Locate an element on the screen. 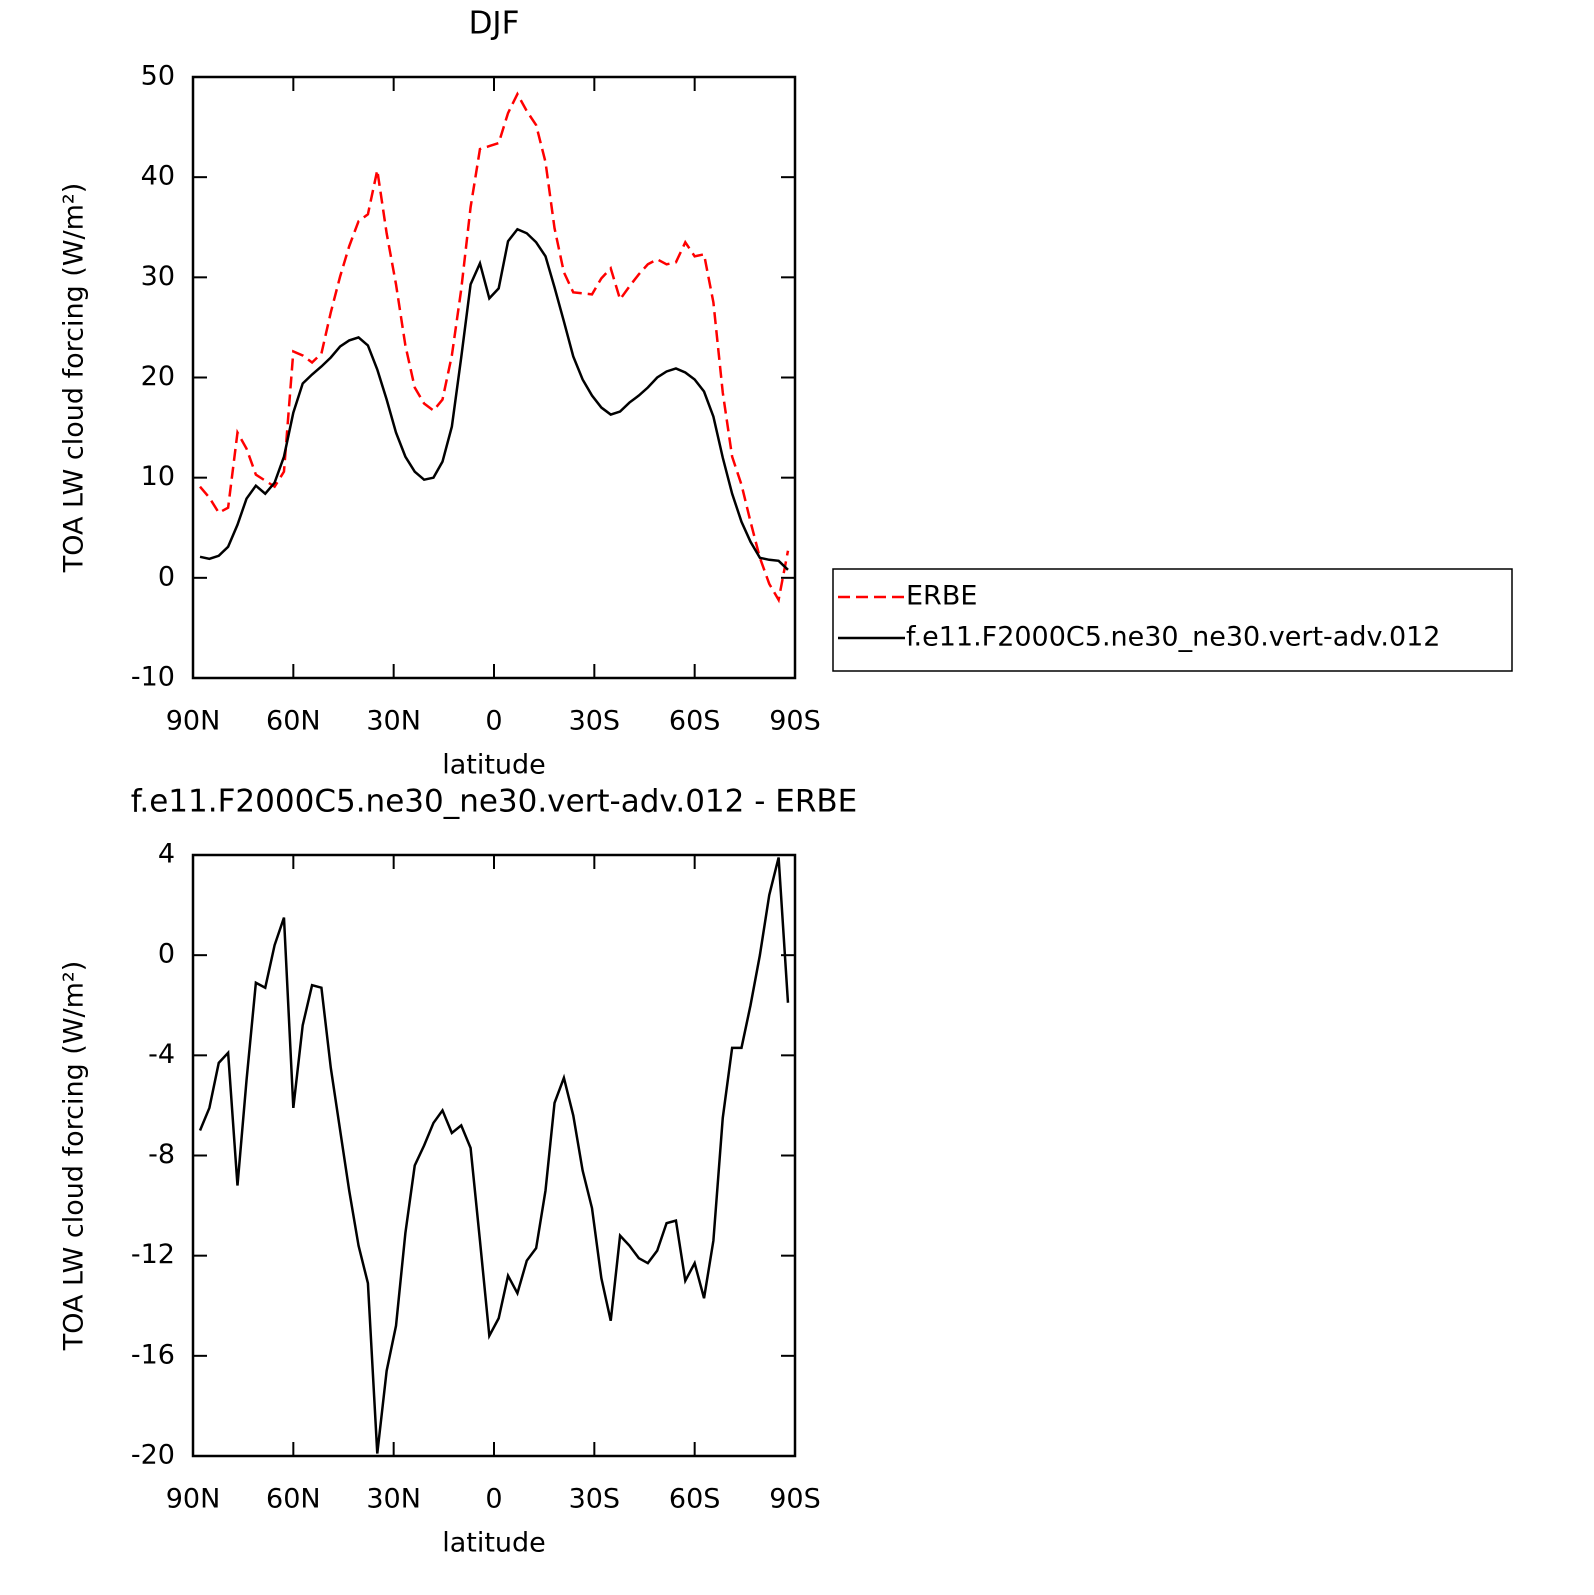  y-tick-label: 50 is located at coordinates (158, 76).